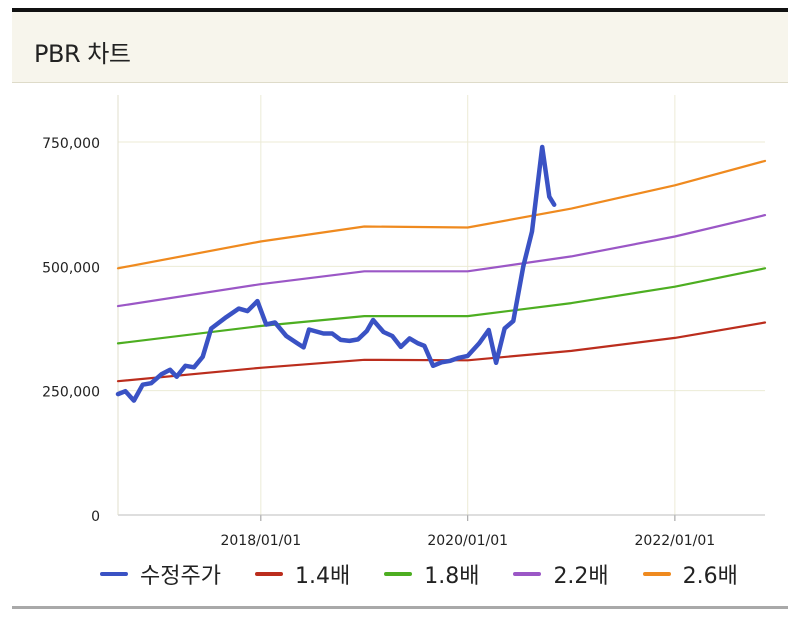 This screenshot has height=619, width=800. I want to click on legend-label: 2.6배, so click(710, 576).